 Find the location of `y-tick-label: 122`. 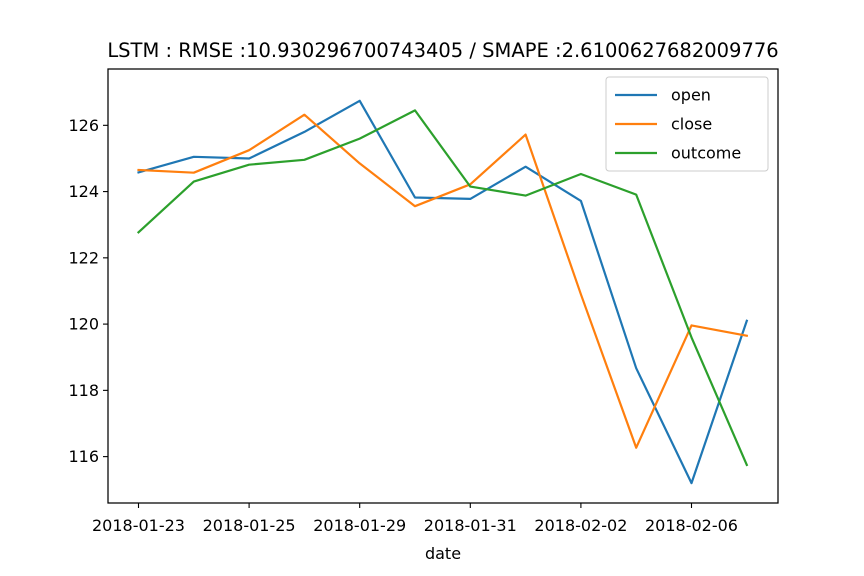

y-tick-label: 122 is located at coordinates (83, 257).